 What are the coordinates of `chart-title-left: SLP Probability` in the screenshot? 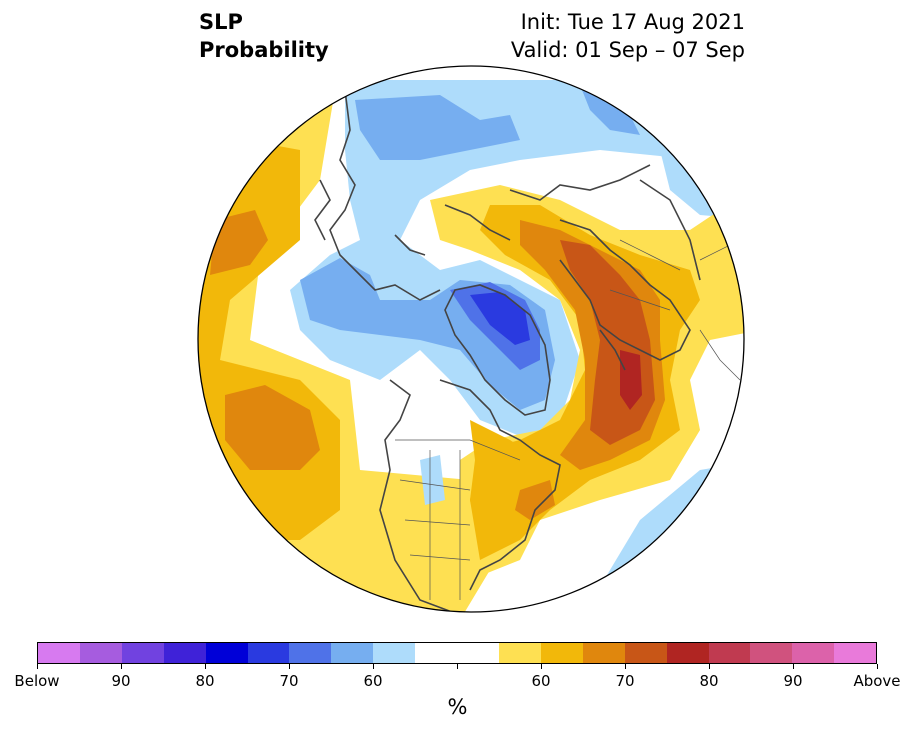 It's located at (264, 36).